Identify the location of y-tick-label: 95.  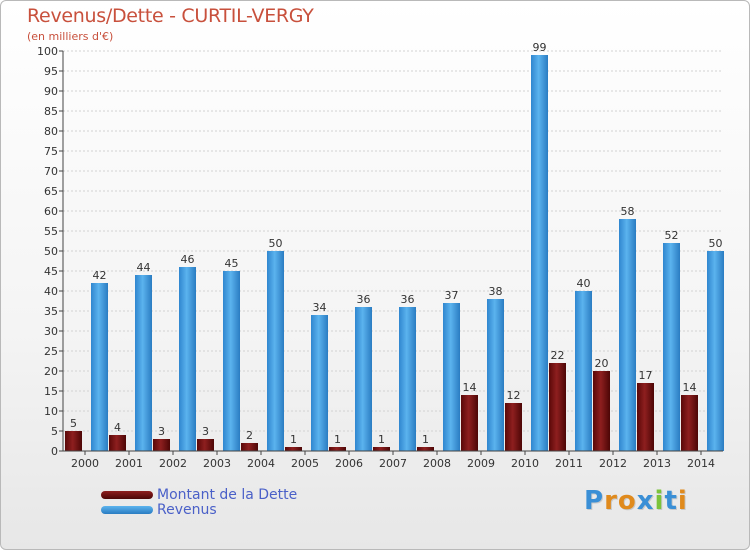
(51, 71).